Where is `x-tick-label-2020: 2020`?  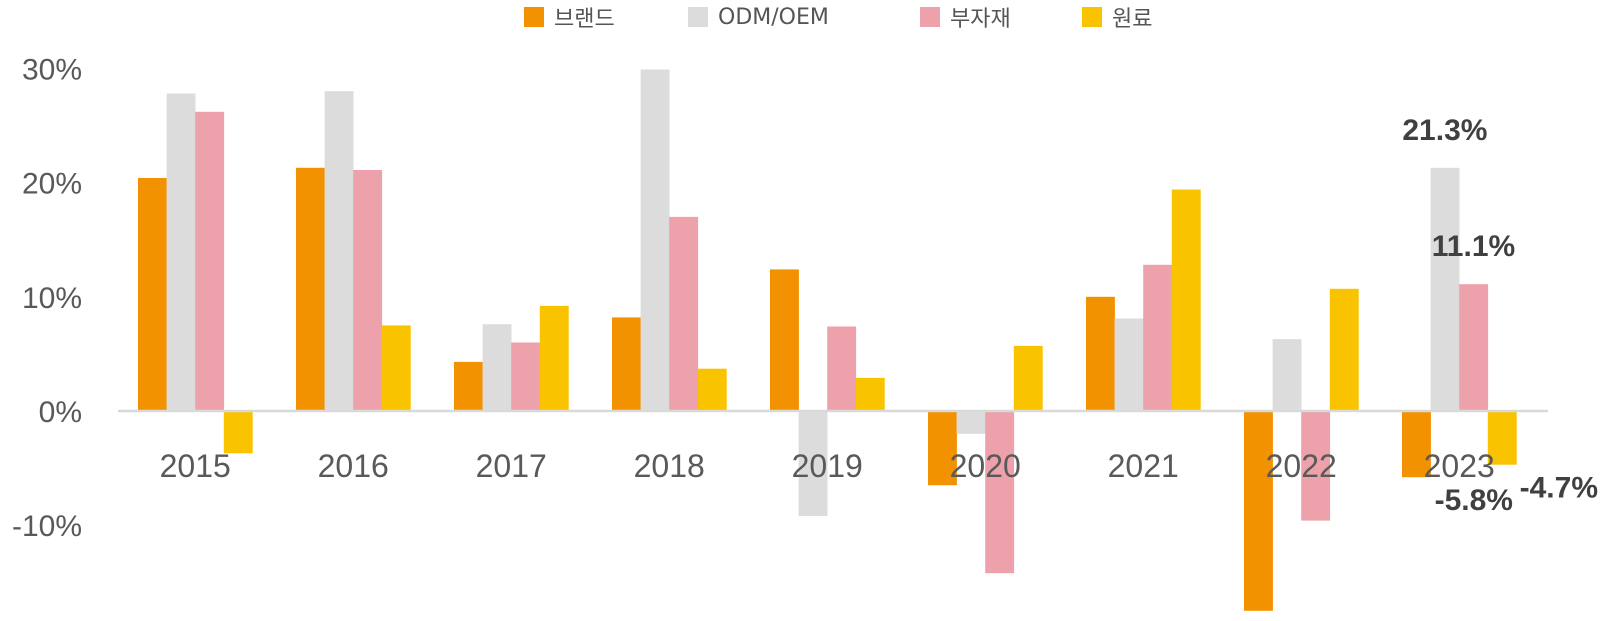
x-tick-label-2020: 2020 is located at coordinates (985, 466).